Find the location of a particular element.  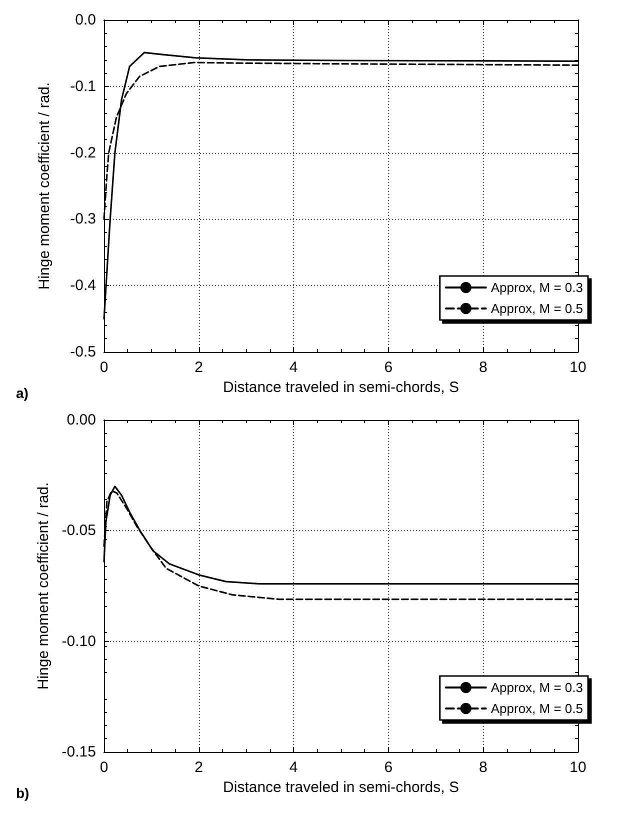

y-tick-label: 0.0 is located at coordinates (85, 20).